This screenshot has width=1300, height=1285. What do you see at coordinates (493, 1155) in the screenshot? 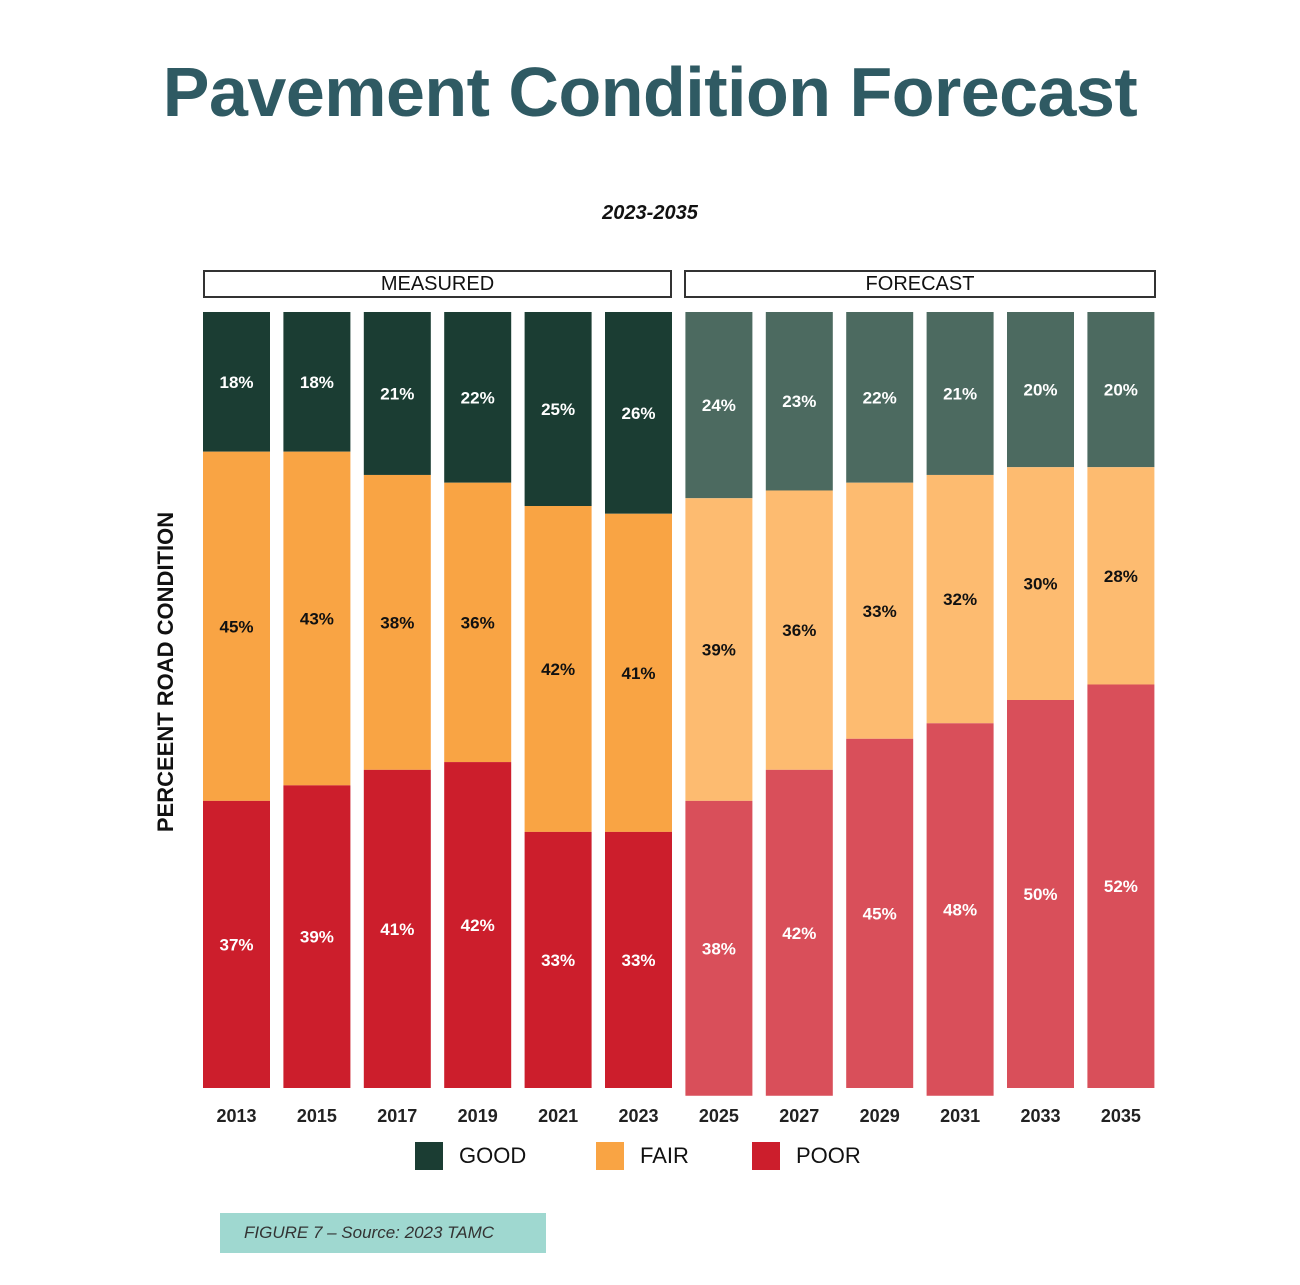
I see `legend-label-good: GOOD` at bounding box center [493, 1155].